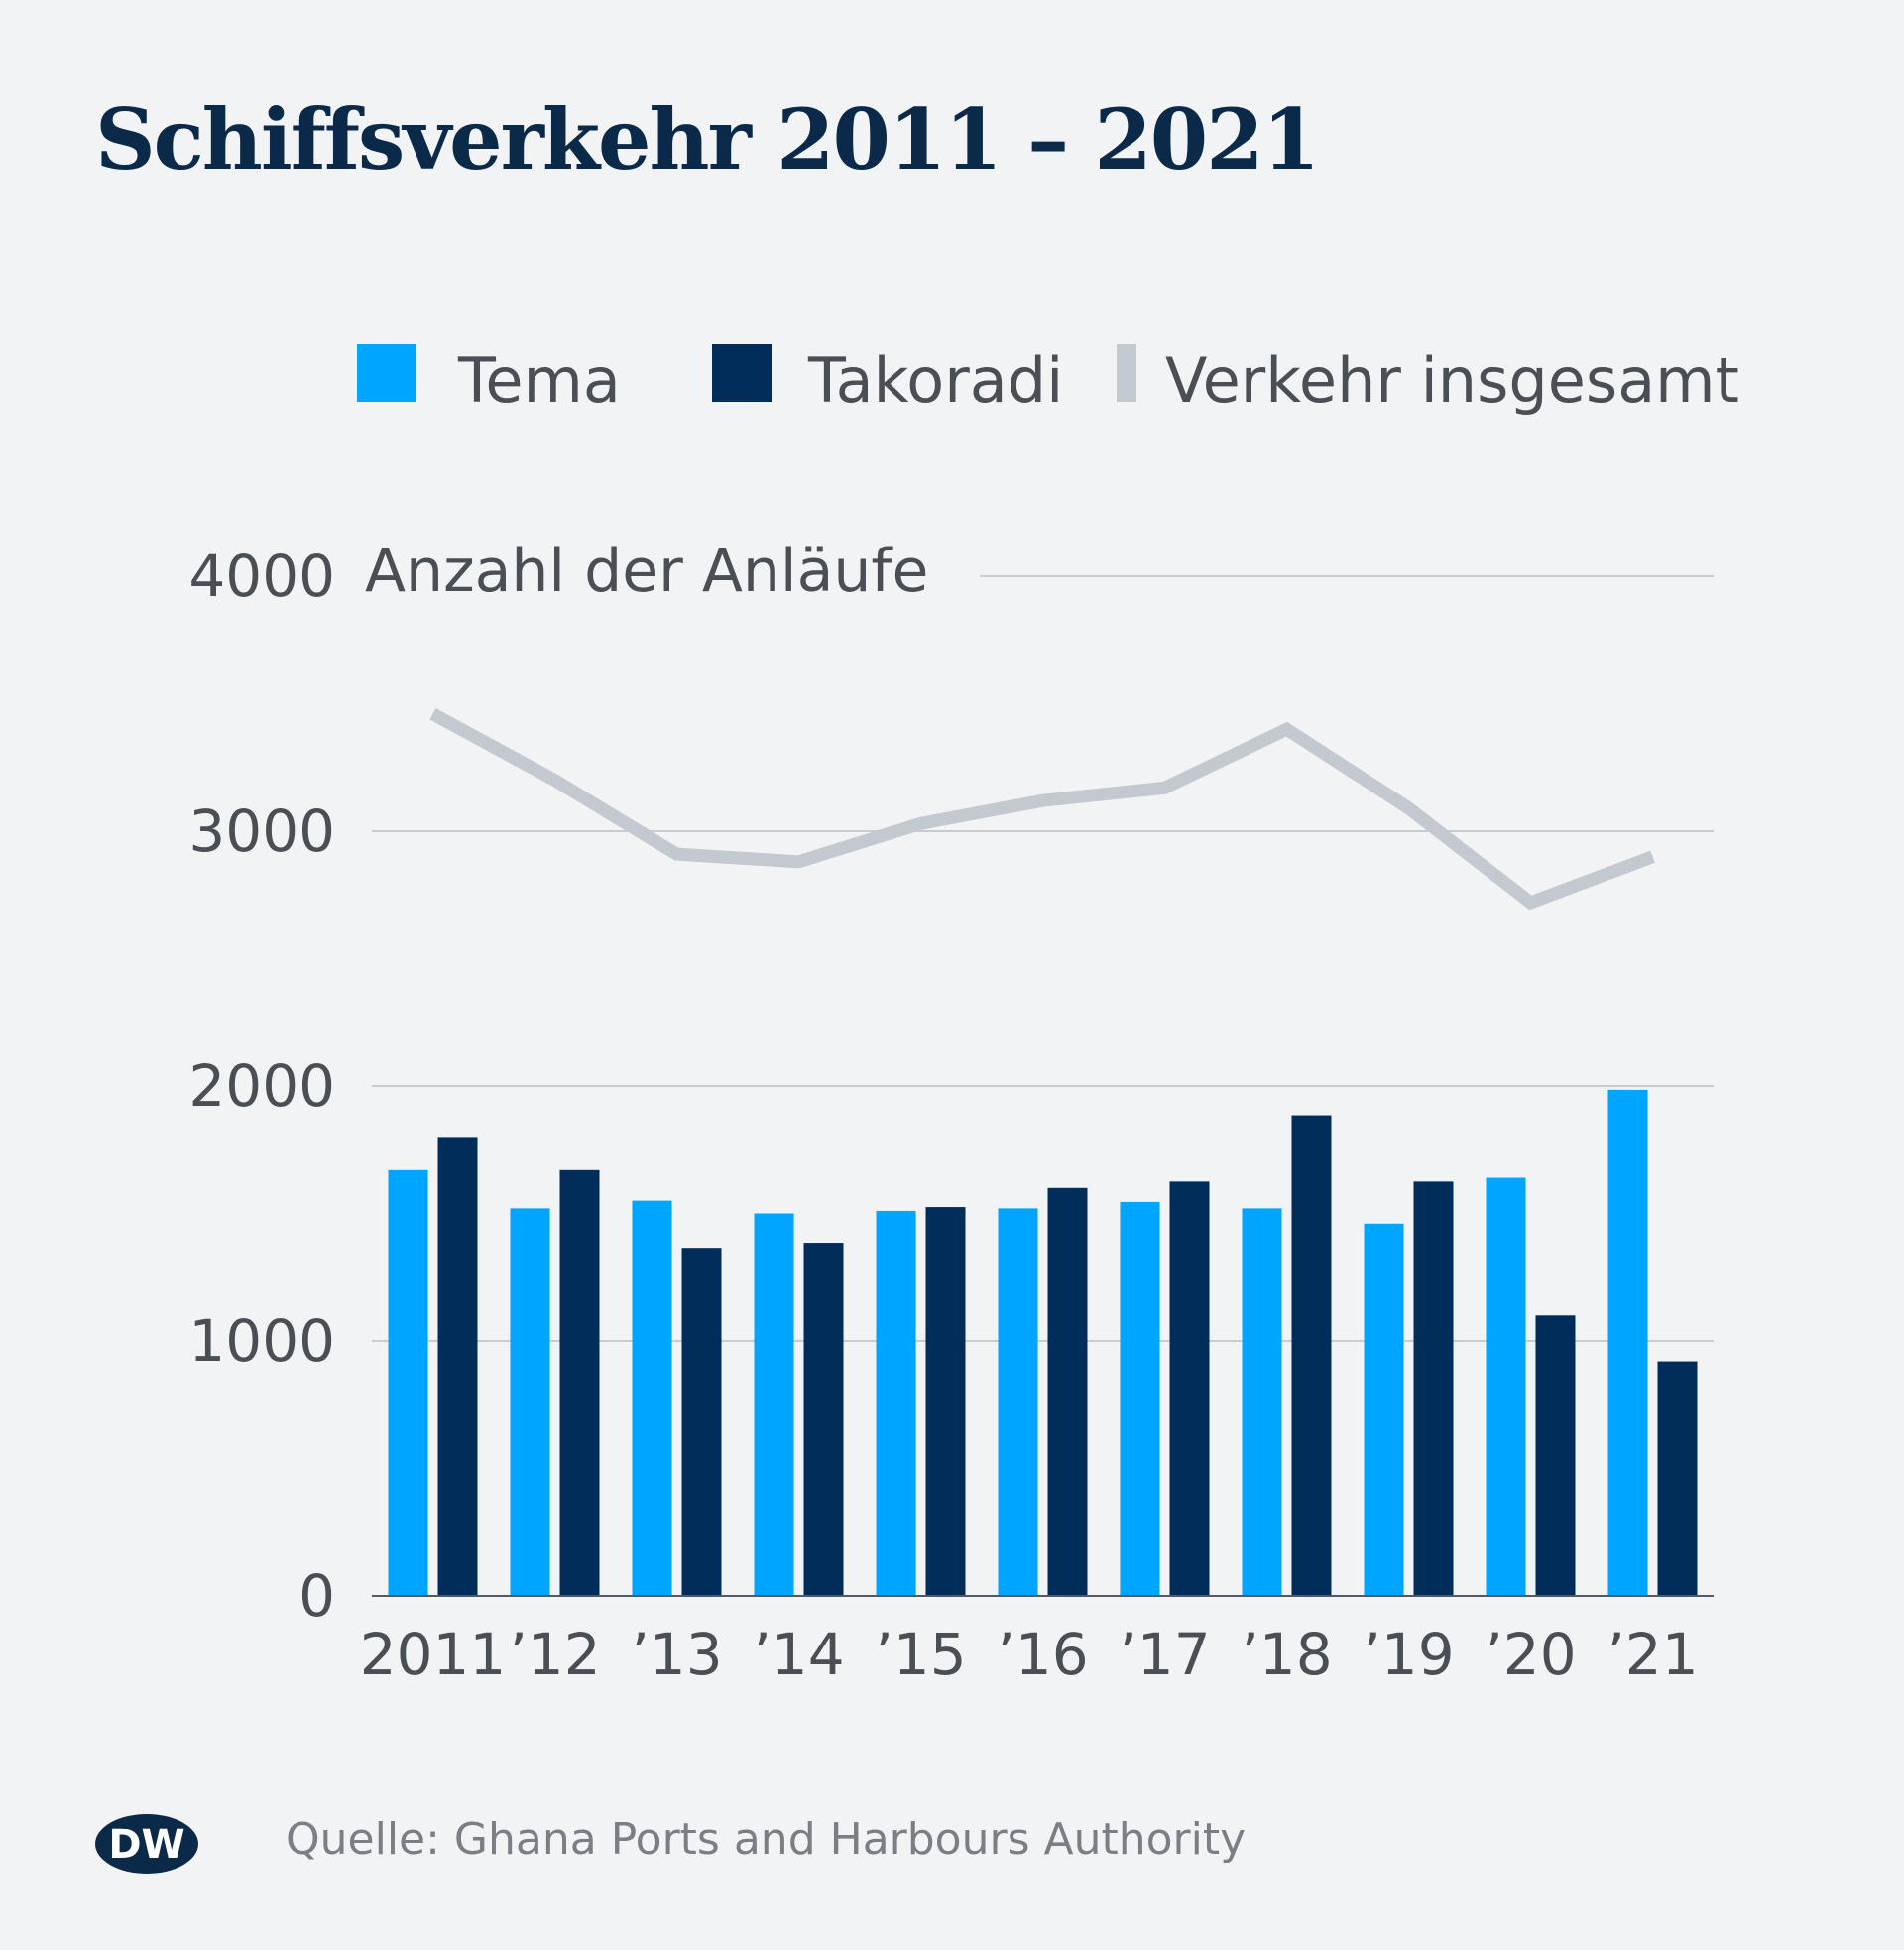  Describe the element at coordinates (1042, 1655) in the screenshot. I see `x-tick-label: ’16` at that location.